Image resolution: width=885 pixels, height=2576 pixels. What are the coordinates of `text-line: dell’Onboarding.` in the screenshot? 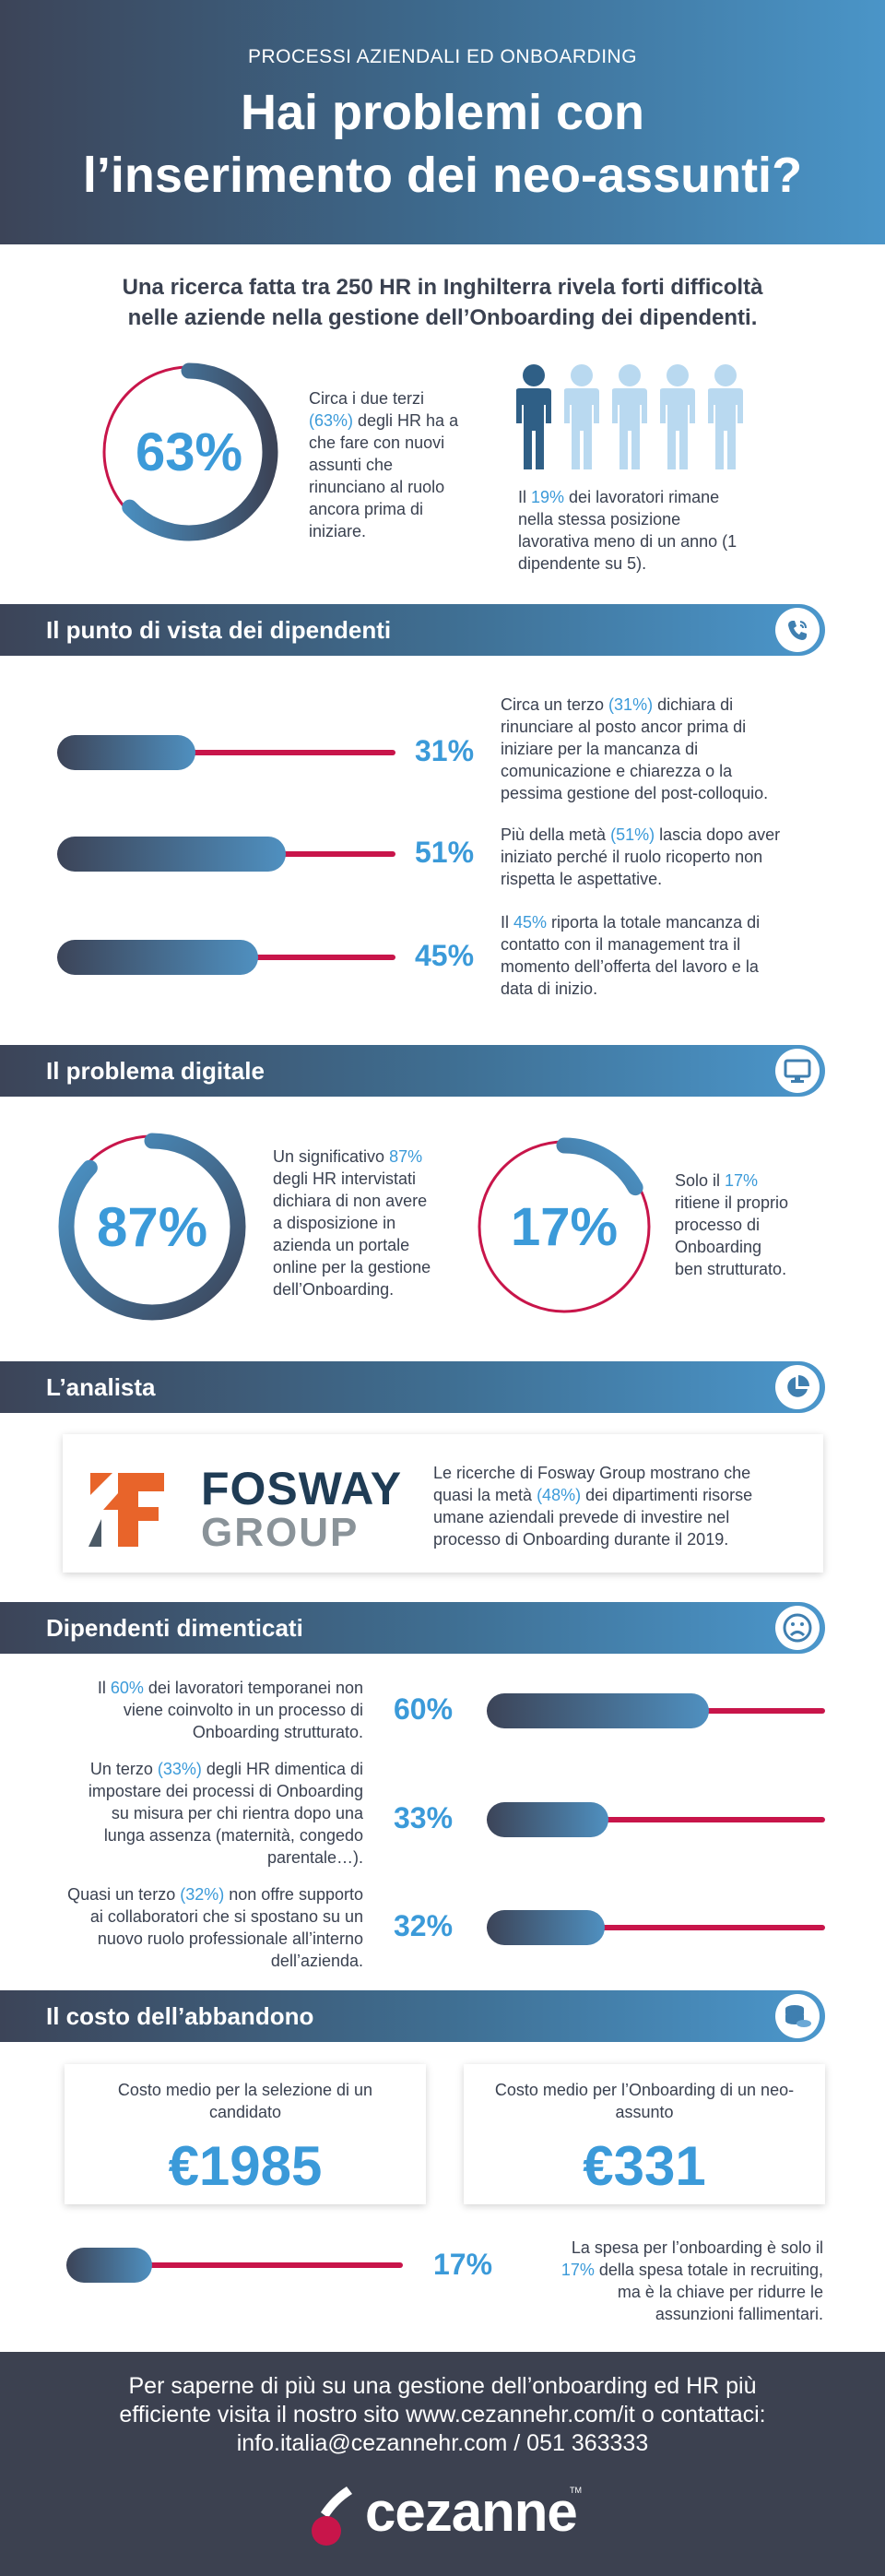 It's located at (334, 1289).